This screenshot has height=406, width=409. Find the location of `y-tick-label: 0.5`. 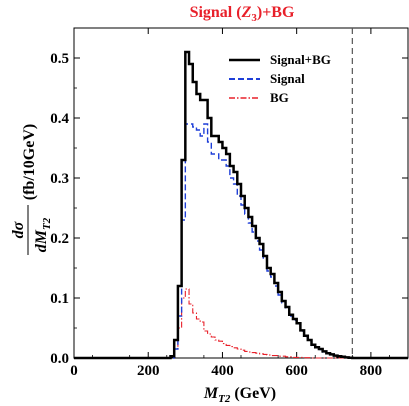

y-tick-label: 0.5 is located at coordinates (59, 59).